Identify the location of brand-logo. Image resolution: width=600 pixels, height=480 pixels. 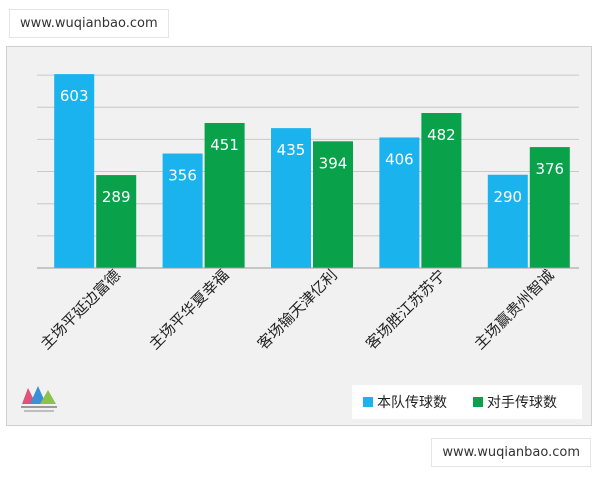
(39, 399).